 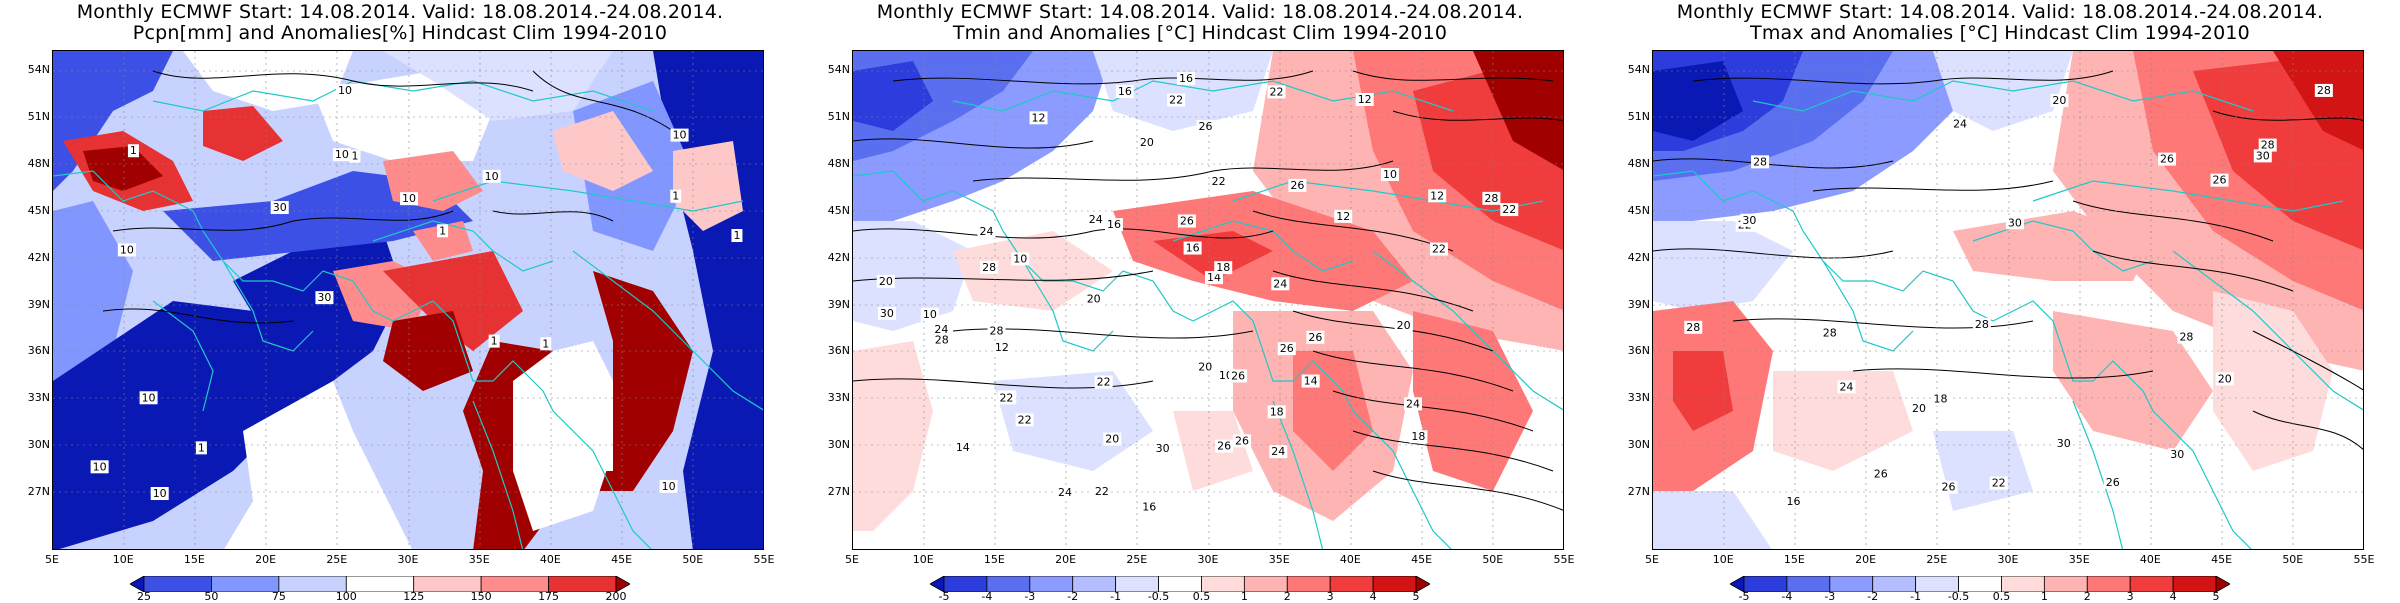 I want to click on colorbar-segment, so click(x=623, y=584).